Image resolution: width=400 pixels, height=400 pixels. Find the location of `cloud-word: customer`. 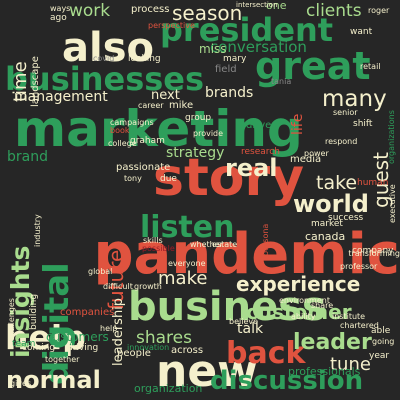

cloud-word: customer is located at coordinates (299, 312).